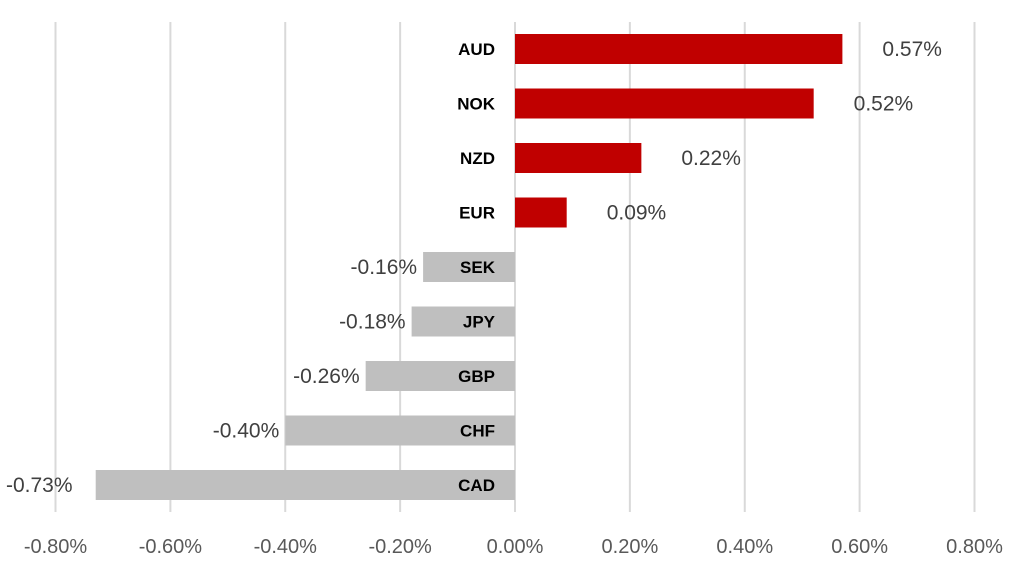 The height and width of the screenshot is (562, 1022). Describe the element at coordinates (476, 104) in the screenshot. I see `category-label-nok: NOK` at that location.